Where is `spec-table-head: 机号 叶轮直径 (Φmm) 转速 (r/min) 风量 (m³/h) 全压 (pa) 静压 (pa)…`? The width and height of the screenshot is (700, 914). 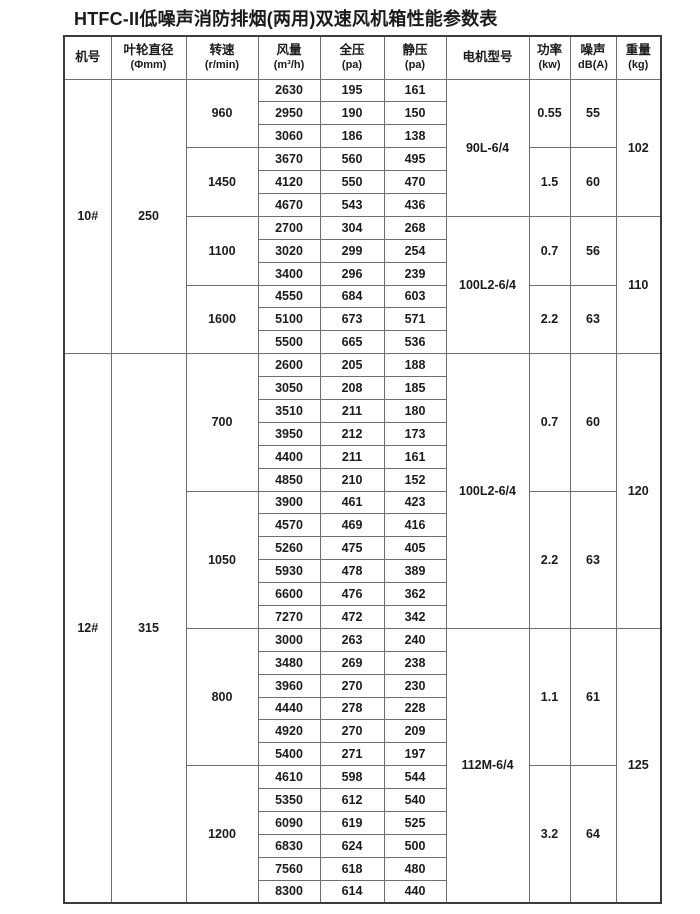
spec-table-head: 机号 叶轮直径 (Φmm) 转速 (r/min) 风量 (m³/h) 全压 (pa) 静压 (pa)… is located at coordinates (362, 57).